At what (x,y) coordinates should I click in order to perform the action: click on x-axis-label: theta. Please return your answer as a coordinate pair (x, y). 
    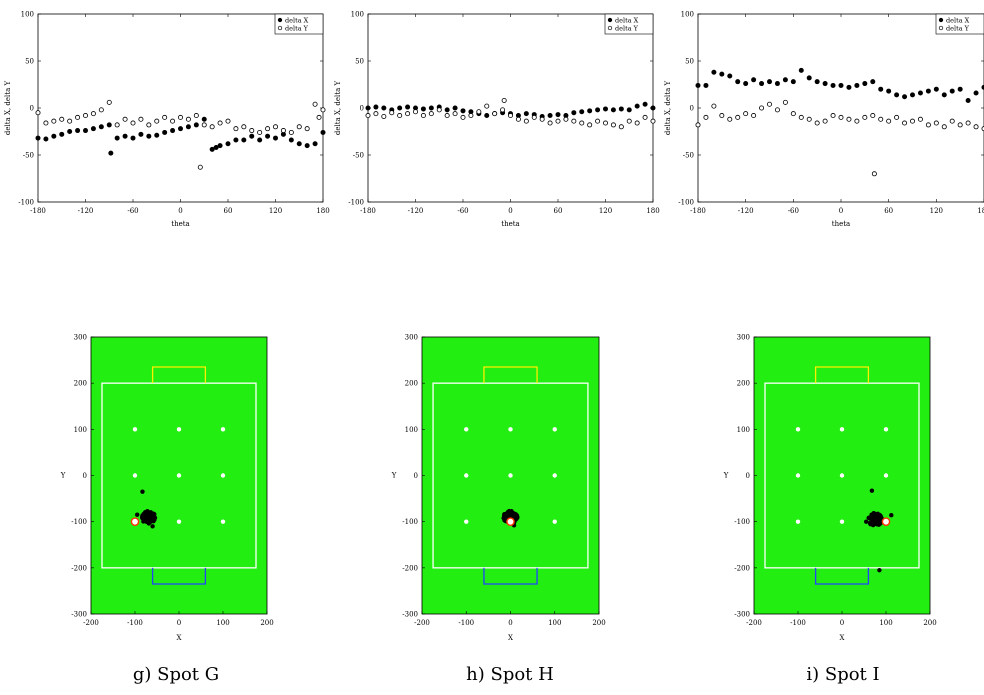
    Looking at the image, I should click on (510, 224).